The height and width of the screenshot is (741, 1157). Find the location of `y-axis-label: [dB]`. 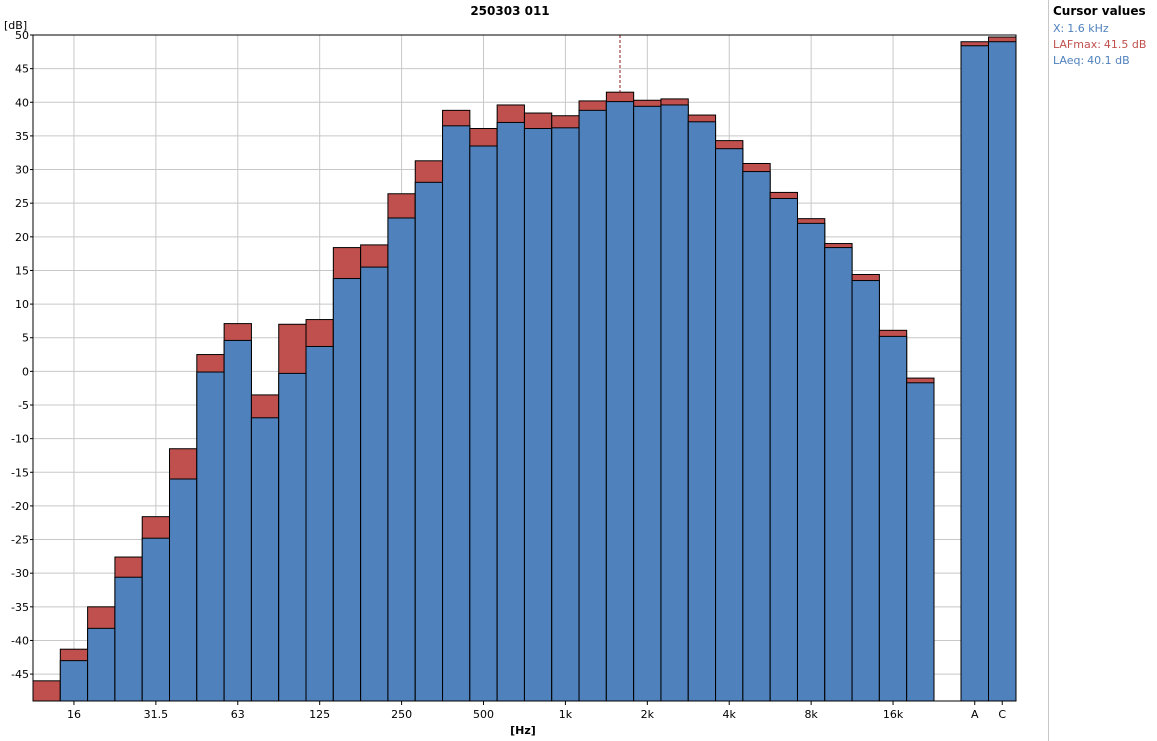

y-axis-label: [dB] is located at coordinates (15, 25).